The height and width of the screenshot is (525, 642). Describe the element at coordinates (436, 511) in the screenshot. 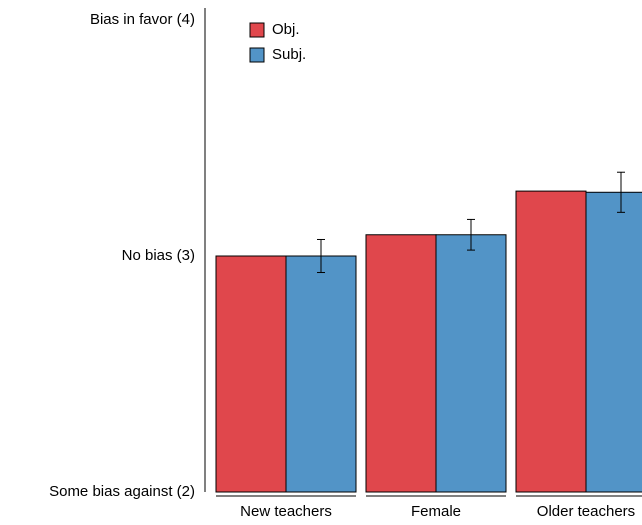

I see `x-tick-label: Female` at that location.